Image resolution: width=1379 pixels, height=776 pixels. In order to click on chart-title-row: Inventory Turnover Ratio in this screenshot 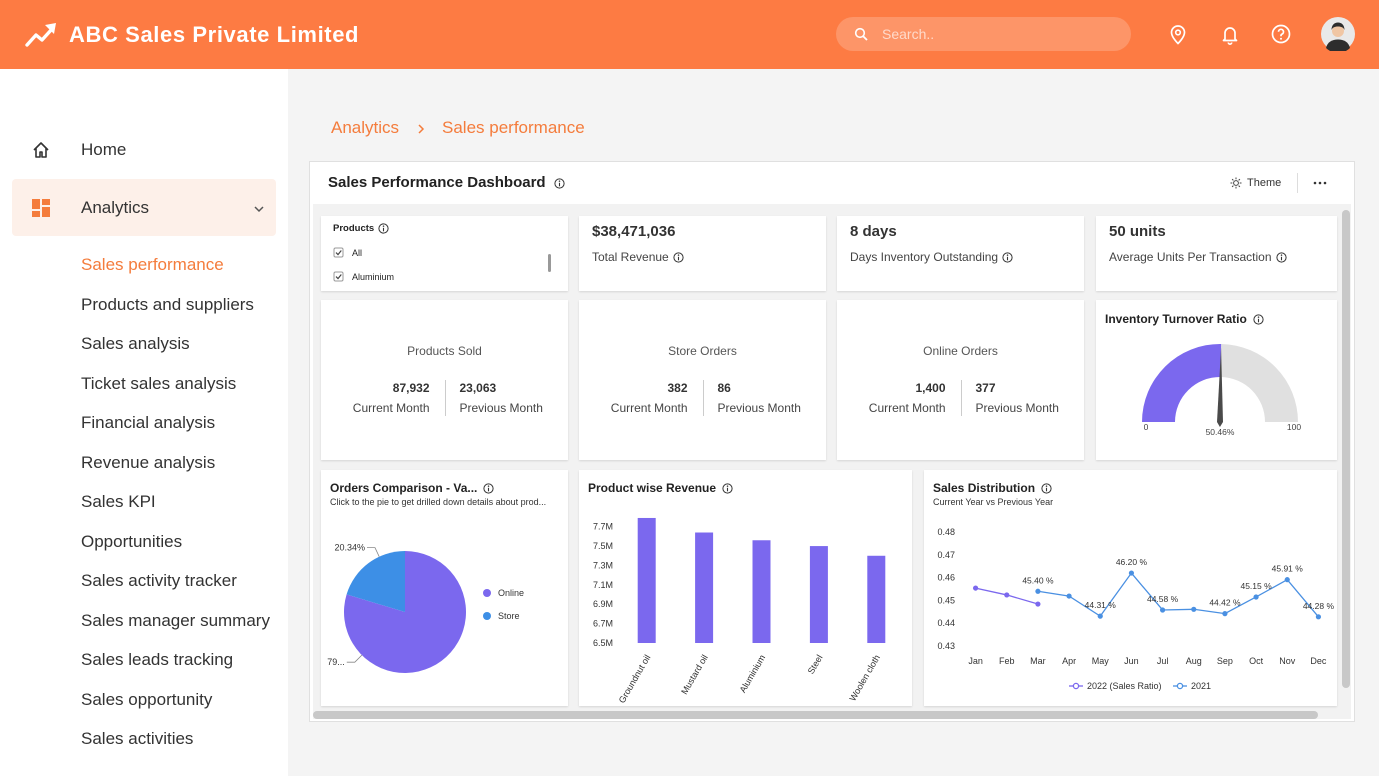, I will do `click(1184, 319)`.